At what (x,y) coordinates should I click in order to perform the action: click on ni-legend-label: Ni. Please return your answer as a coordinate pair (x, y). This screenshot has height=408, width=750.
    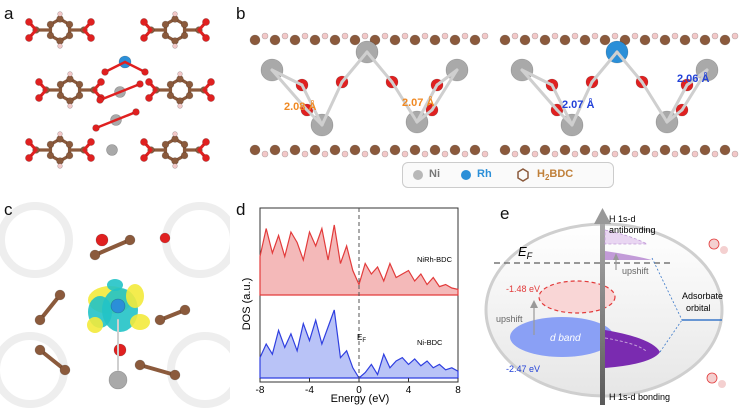
    Looking at the image, I should click on (434, 174).